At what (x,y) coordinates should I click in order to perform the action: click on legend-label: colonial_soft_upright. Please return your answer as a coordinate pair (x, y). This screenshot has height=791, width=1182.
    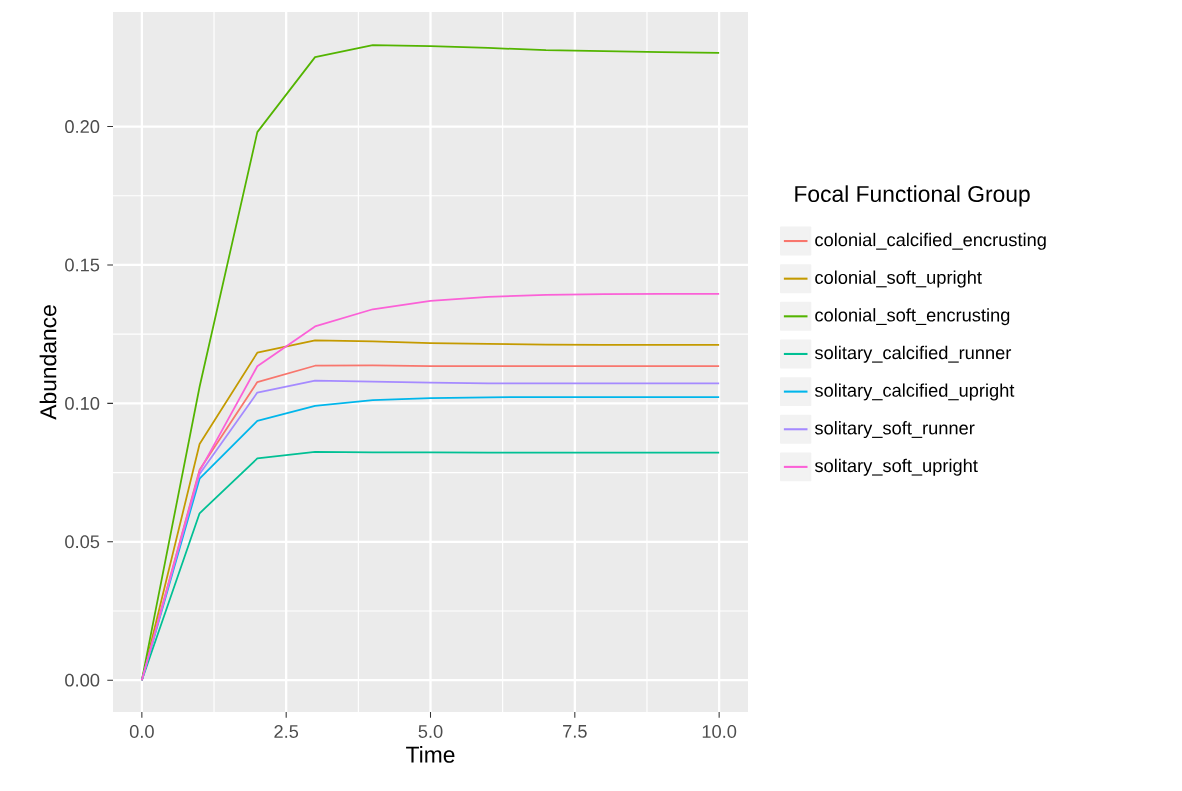
    Looking at the image, I should click on (898, 279).